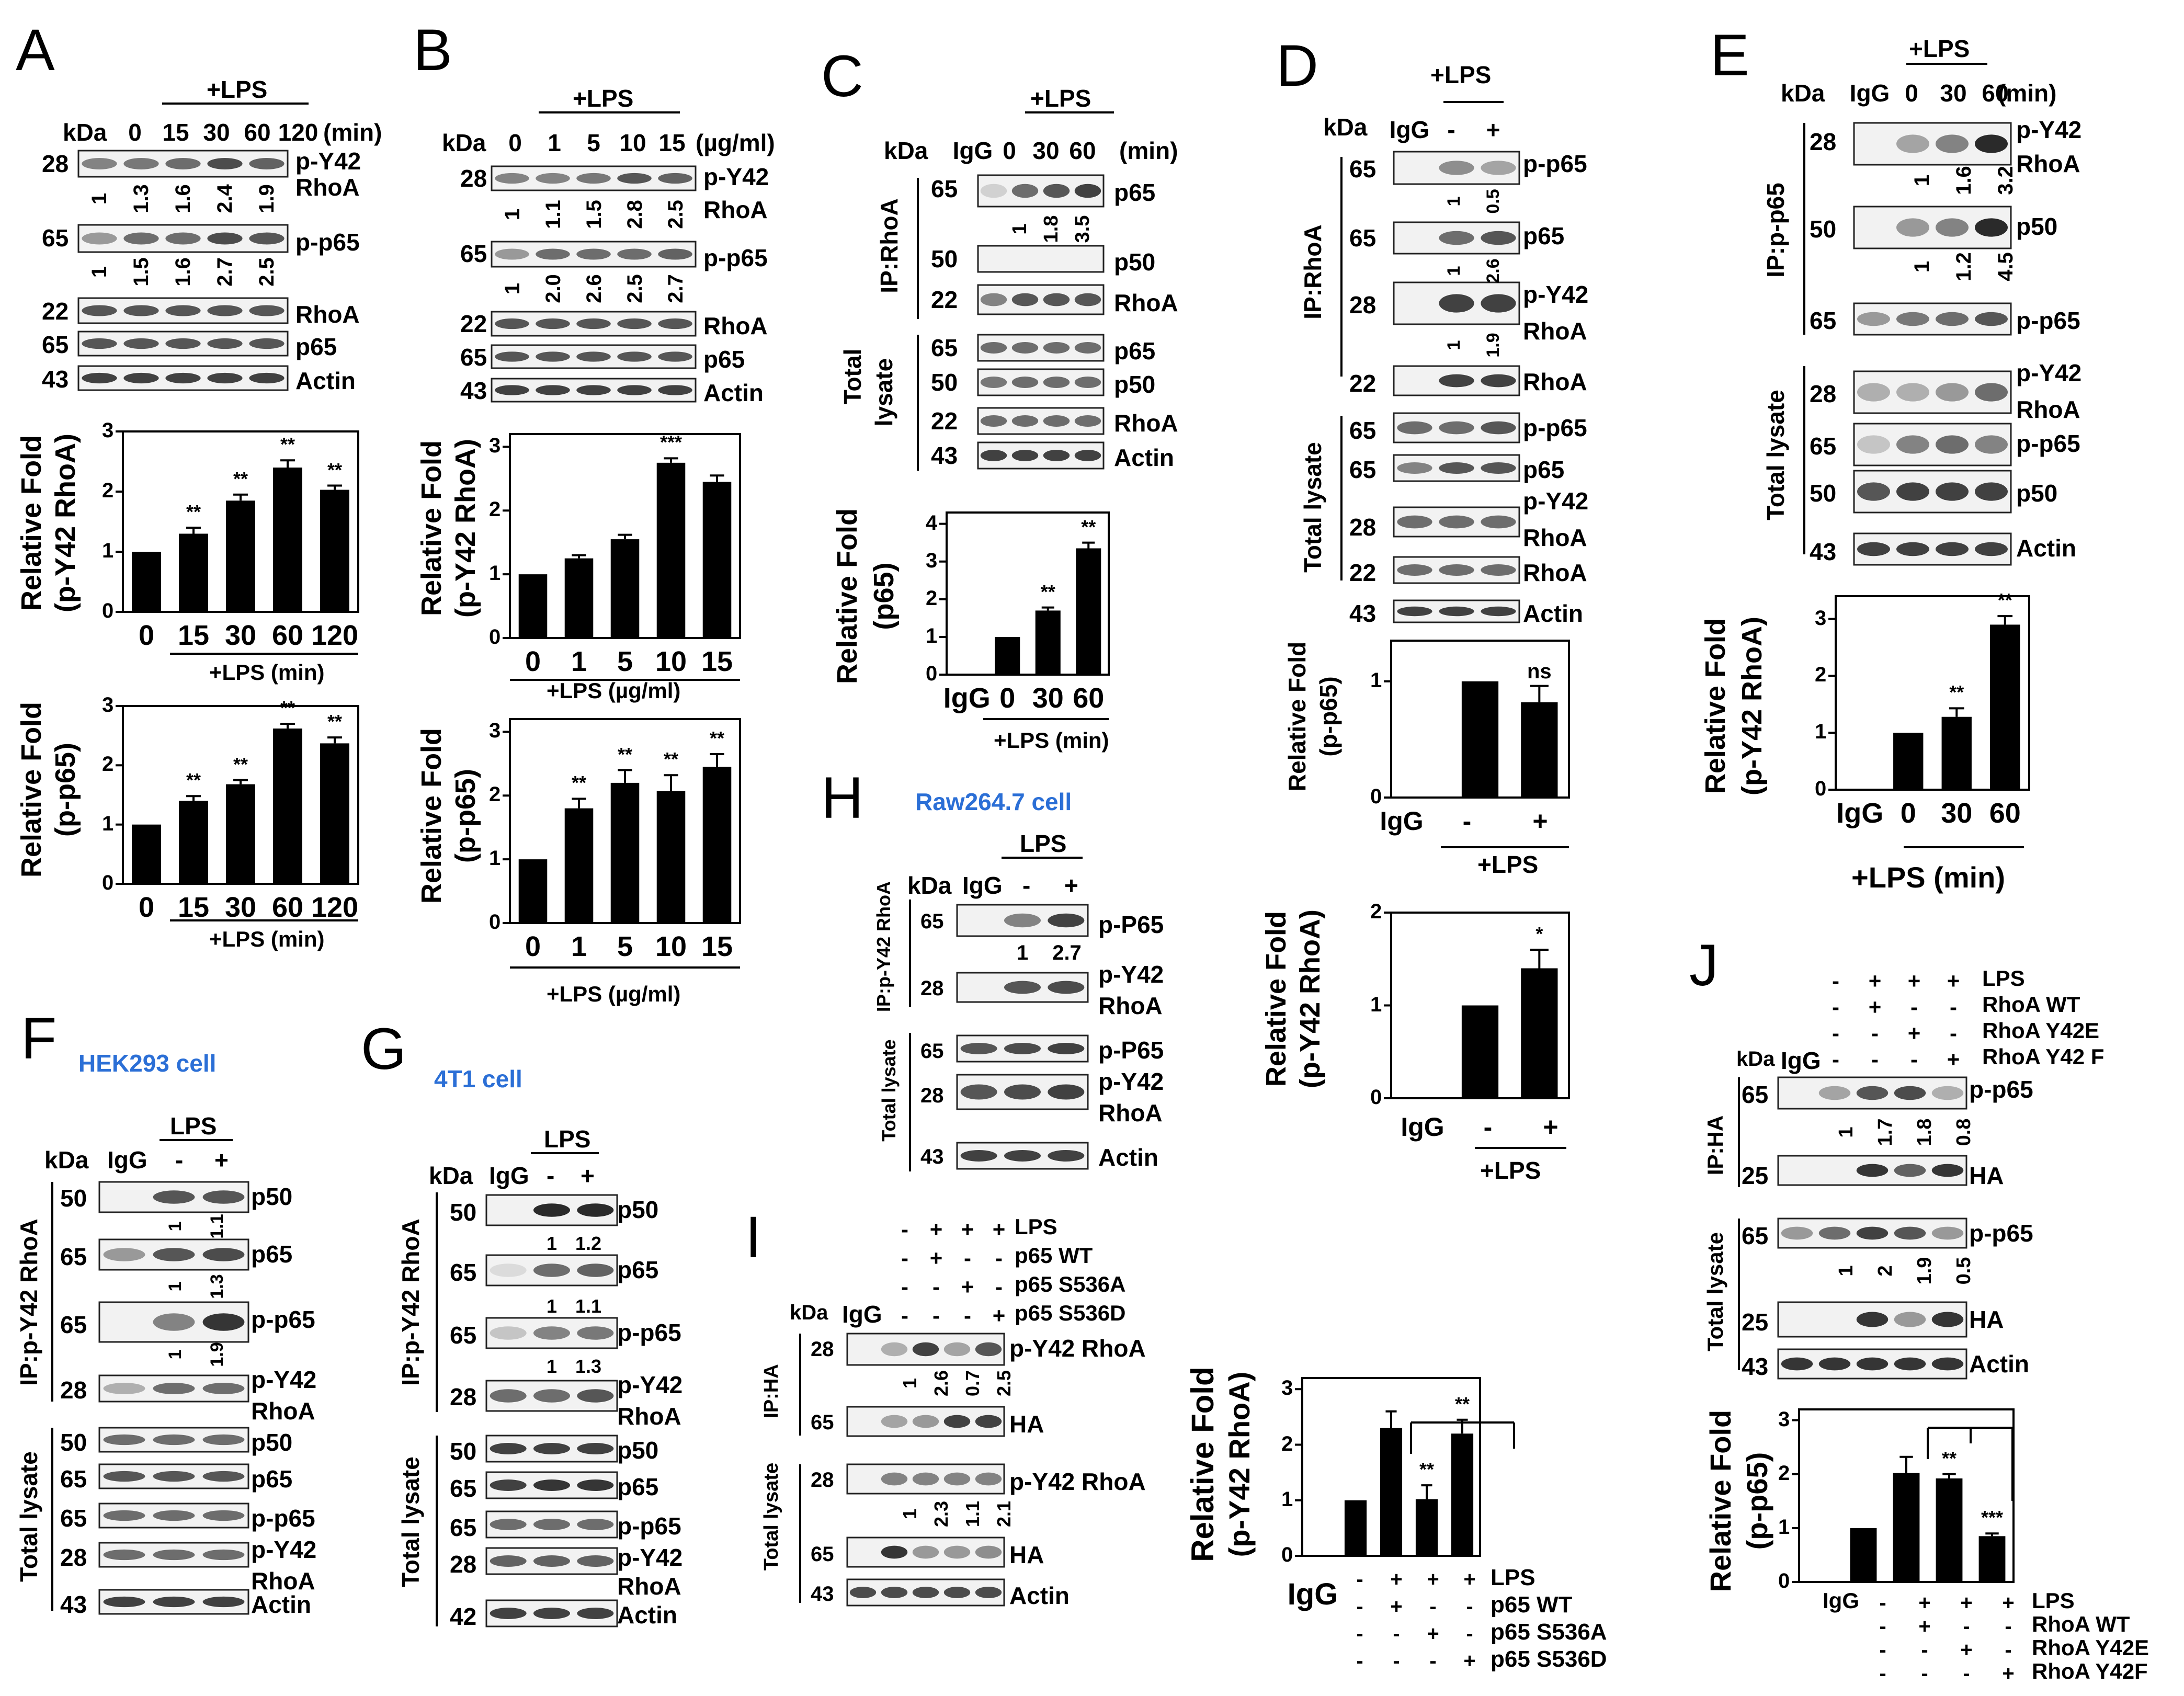  What do you see at coordinates (594, 289) in the screenshot?
I see `B-quant: 2.6` at bounding box center [594, 289].